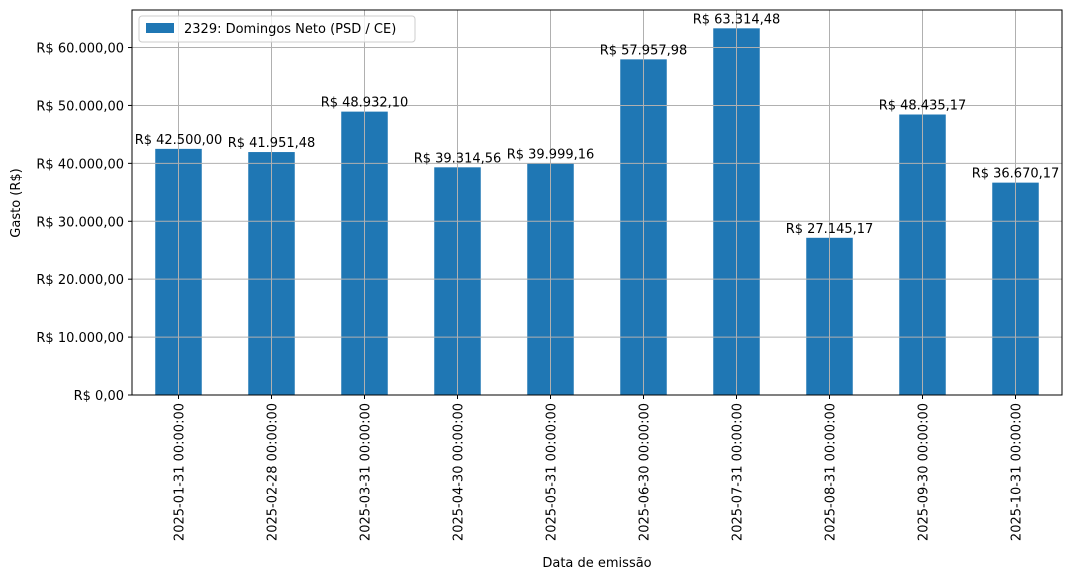  What do you see at coordinates (80, 49) in the screenshot?
I see `y-tick-label: R$ 60.000,00` at bounding box center [80, 49].